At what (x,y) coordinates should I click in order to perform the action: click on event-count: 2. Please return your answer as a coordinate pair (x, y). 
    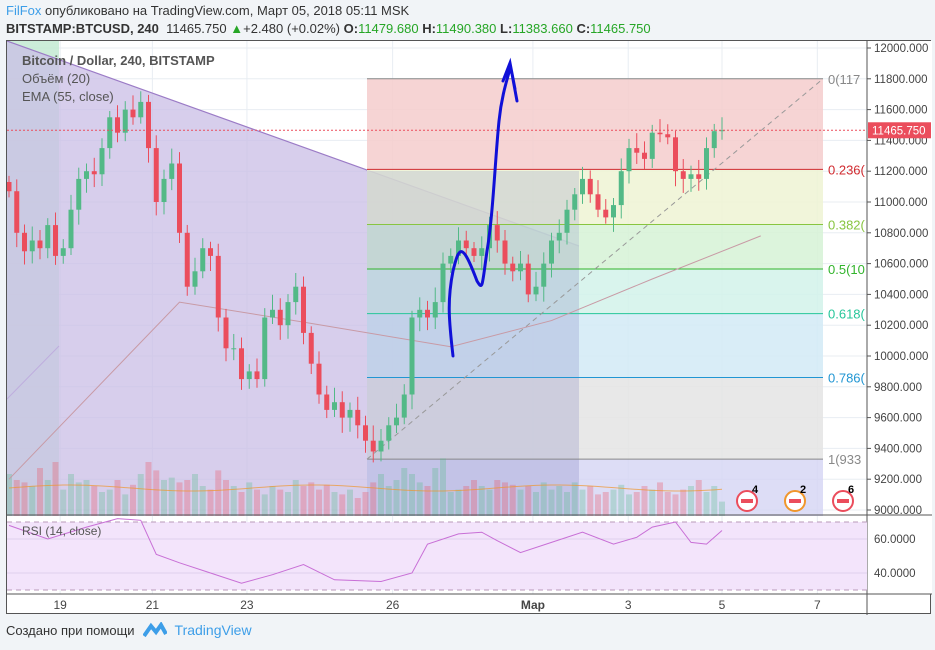
    Looking at the image, I should click on (803, 490).